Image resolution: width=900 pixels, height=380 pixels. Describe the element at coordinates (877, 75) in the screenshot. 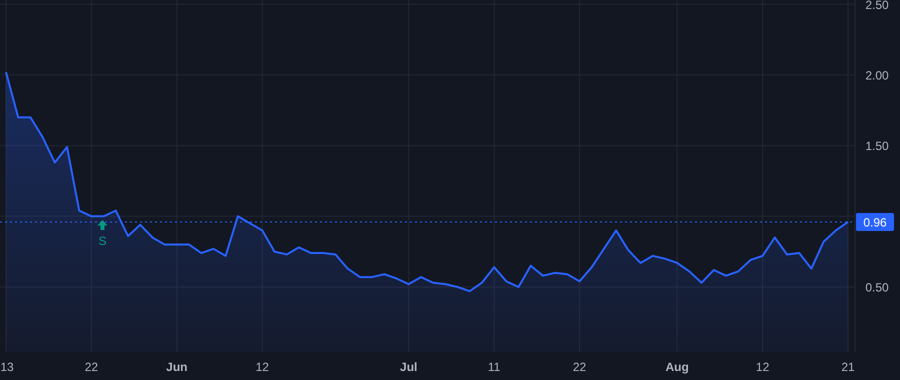

I see `y-tick-label: 2.00` at that location.